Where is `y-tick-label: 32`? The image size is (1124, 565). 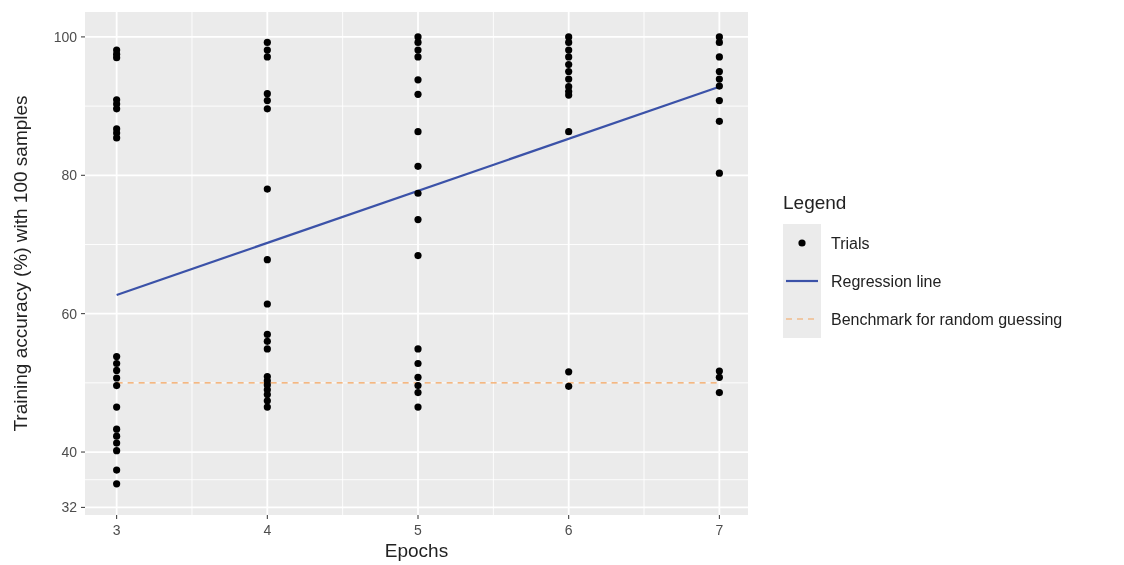 y-tick-label: 32 is located at coordinates (69, 507).